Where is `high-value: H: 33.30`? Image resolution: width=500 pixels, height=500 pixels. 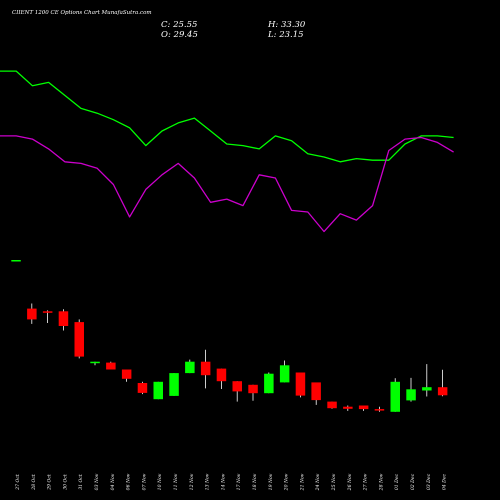
high-value: H: 33.30 is located at coordinates (286, 25).